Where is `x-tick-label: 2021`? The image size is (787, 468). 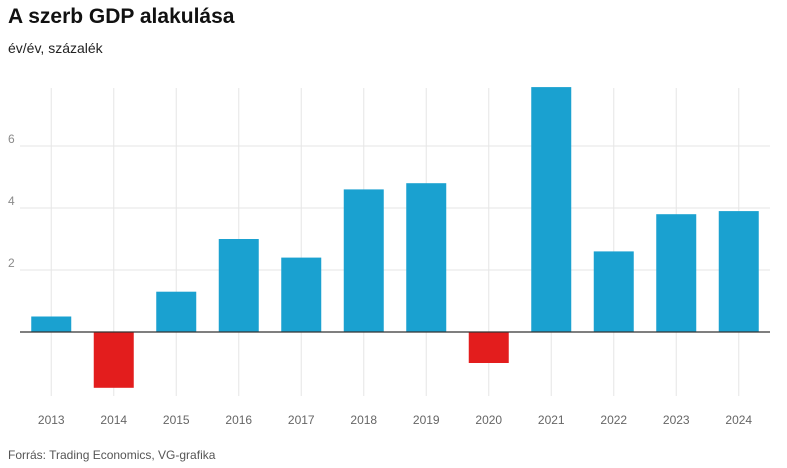
x-tick-label: 2021 is located at coordinates (551, 420).